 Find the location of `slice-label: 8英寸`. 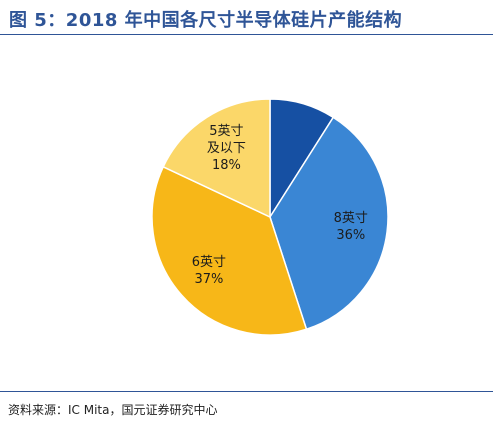

slice-label: 8英寸 is located at coordinates (351, 218).